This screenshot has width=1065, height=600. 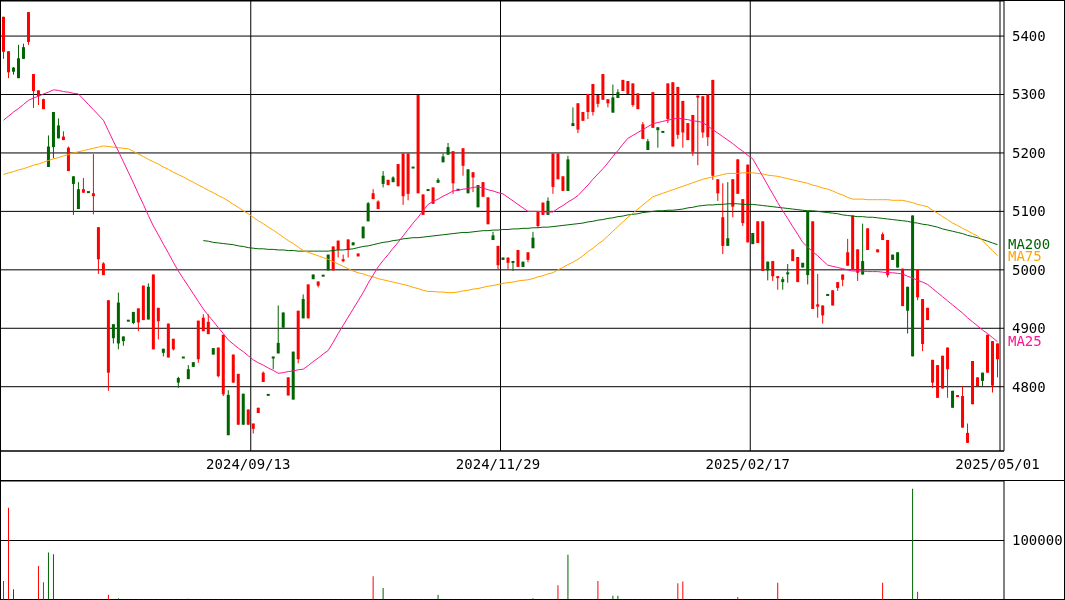 What do you see at coordinates (1029, 211) in the screenshot?
I see `y-tick-label: 5100` at bounding box center [1029, 211].